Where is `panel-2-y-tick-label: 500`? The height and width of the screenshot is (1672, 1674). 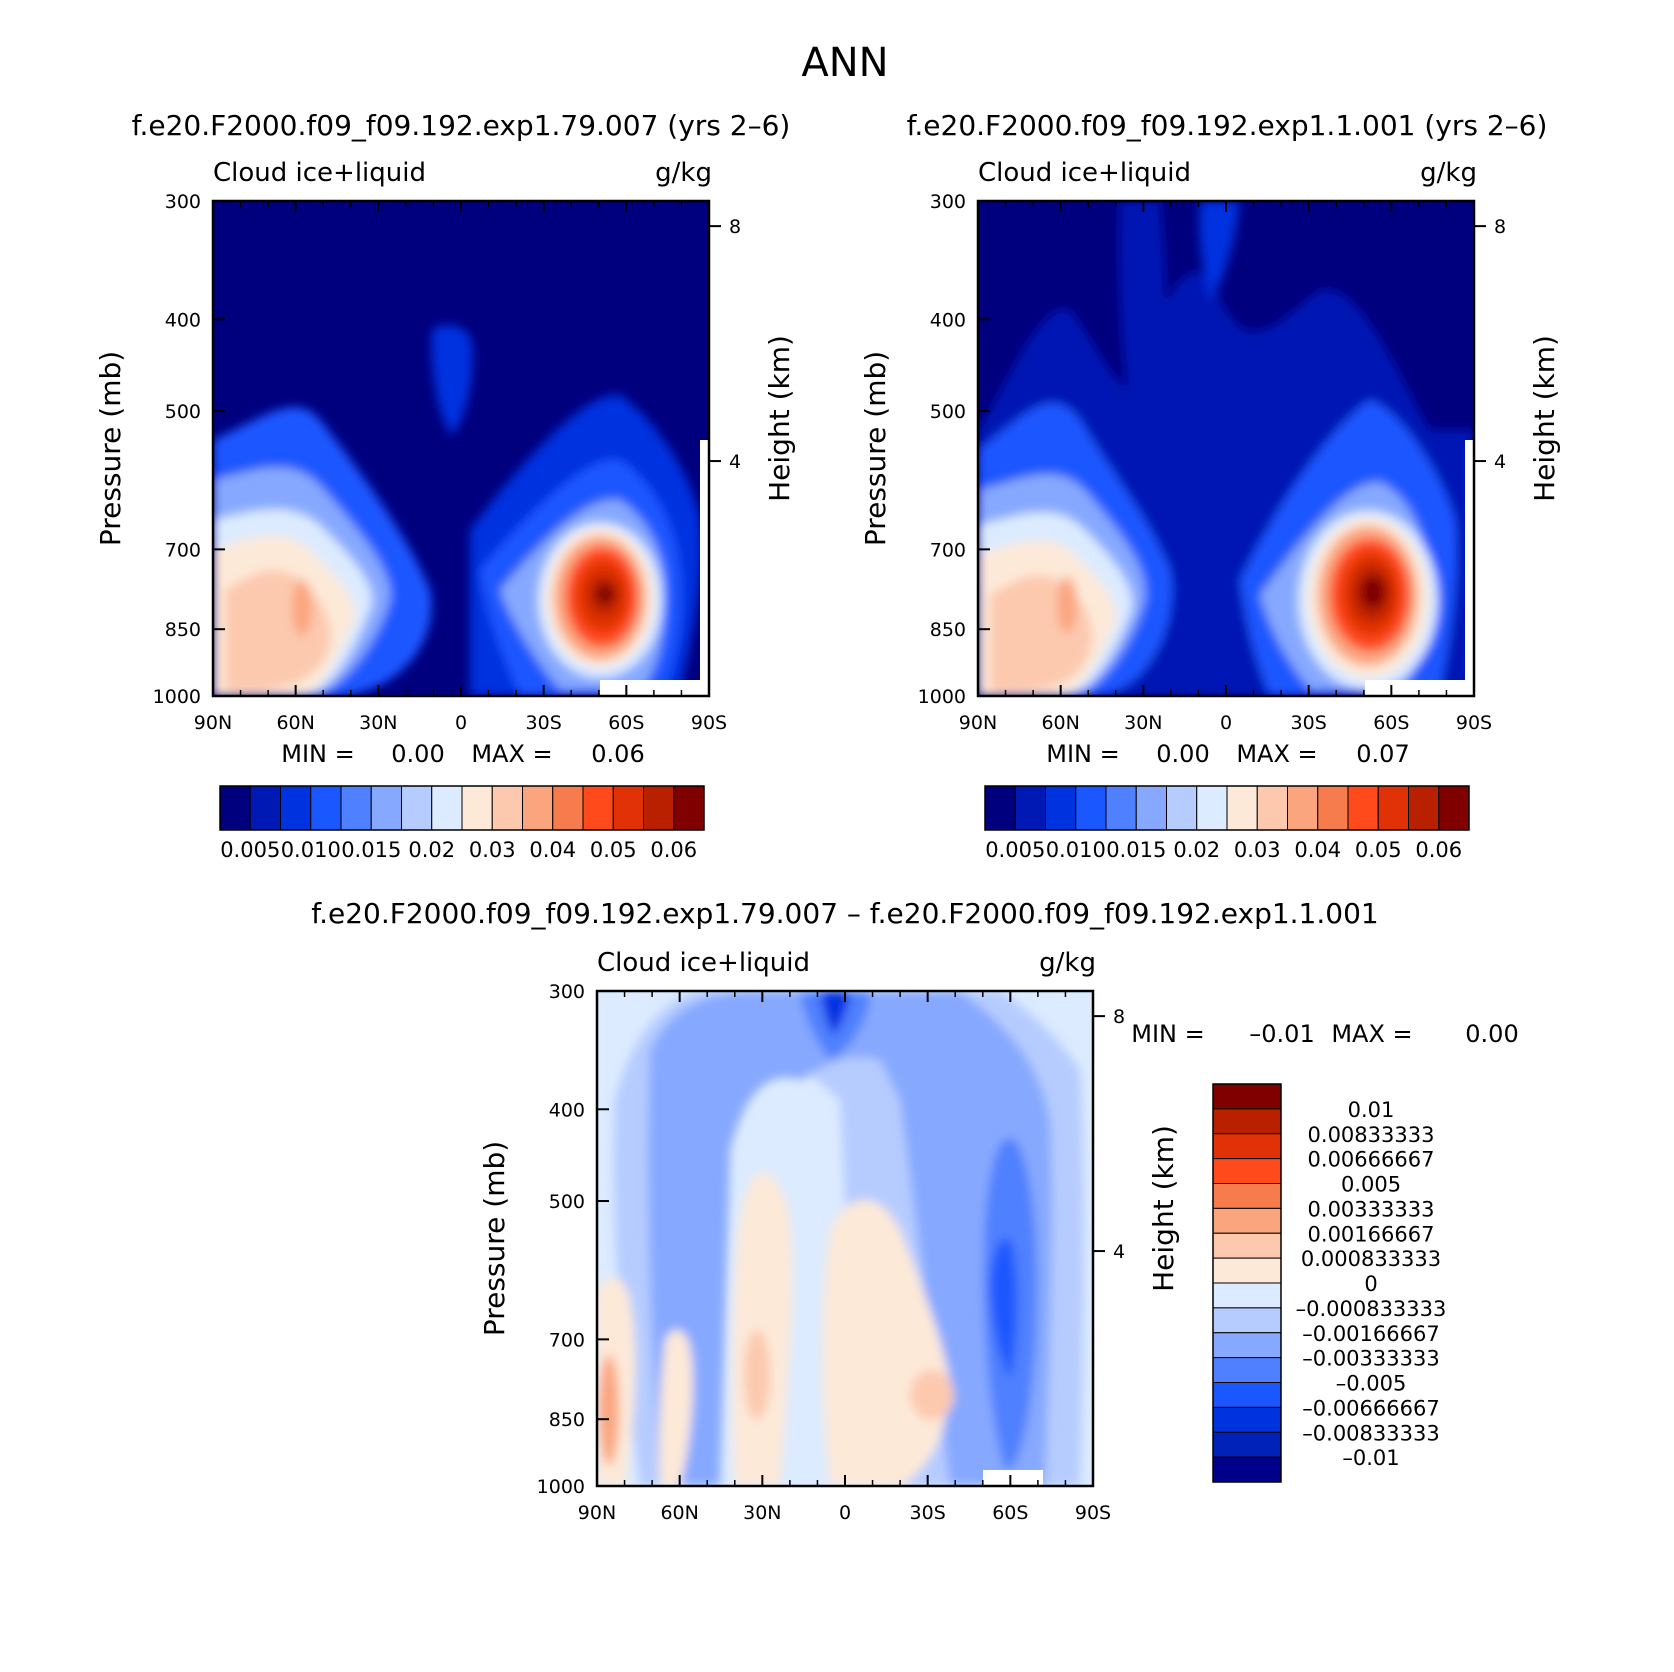
panel-2-y-tick-label: 500 is located at coordinates (948, 412).